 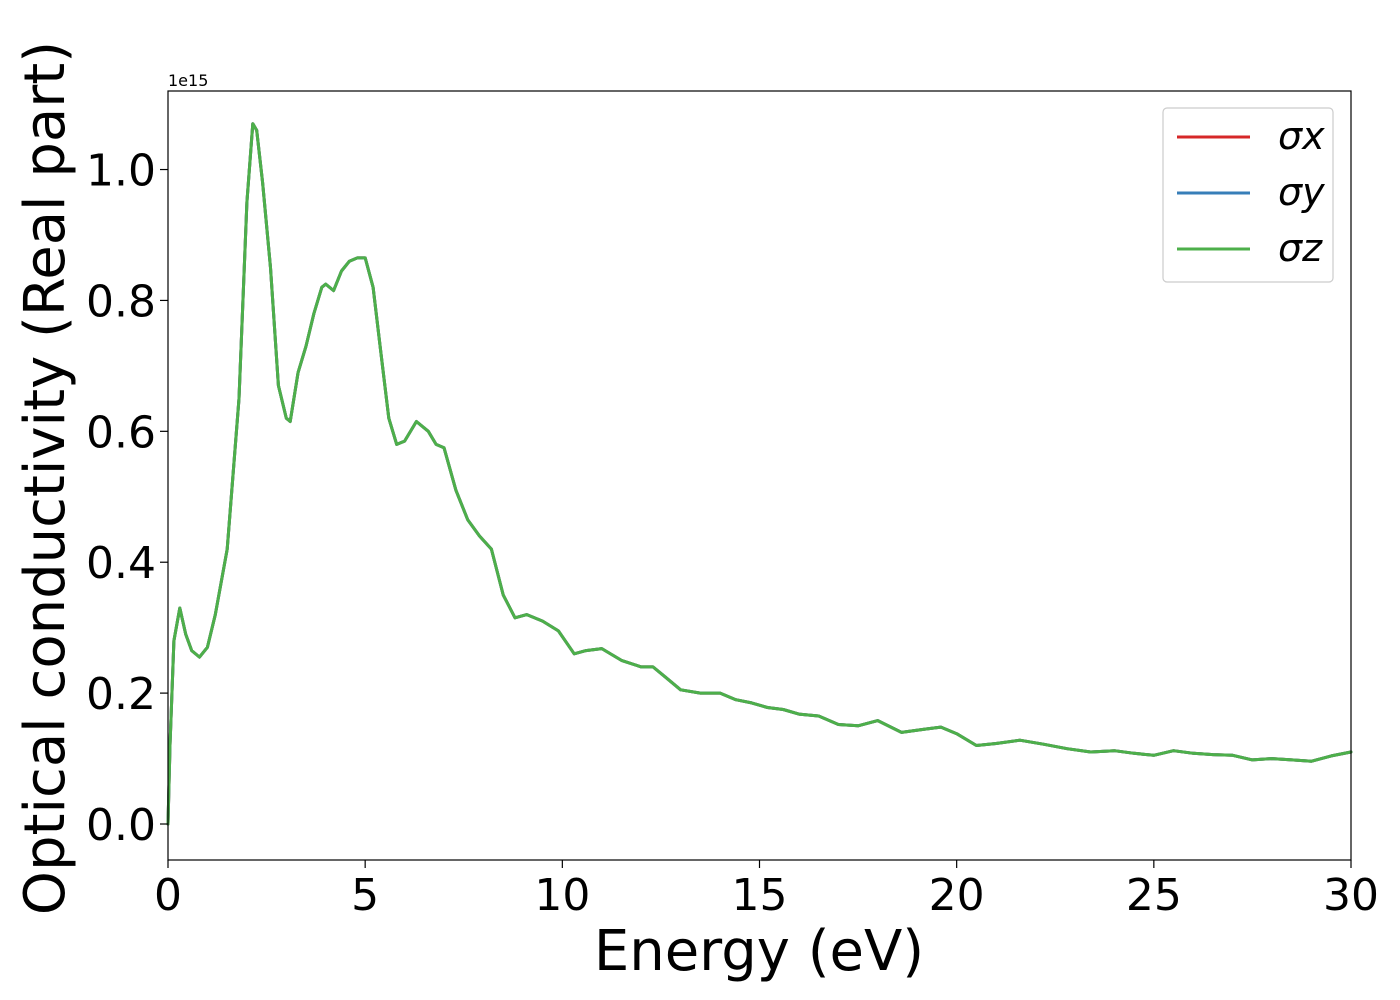 What do you see at coordinates (121, 301) in the screenshot?
I see `y-tick-label: 0.8` at bounding box center [121, 301].